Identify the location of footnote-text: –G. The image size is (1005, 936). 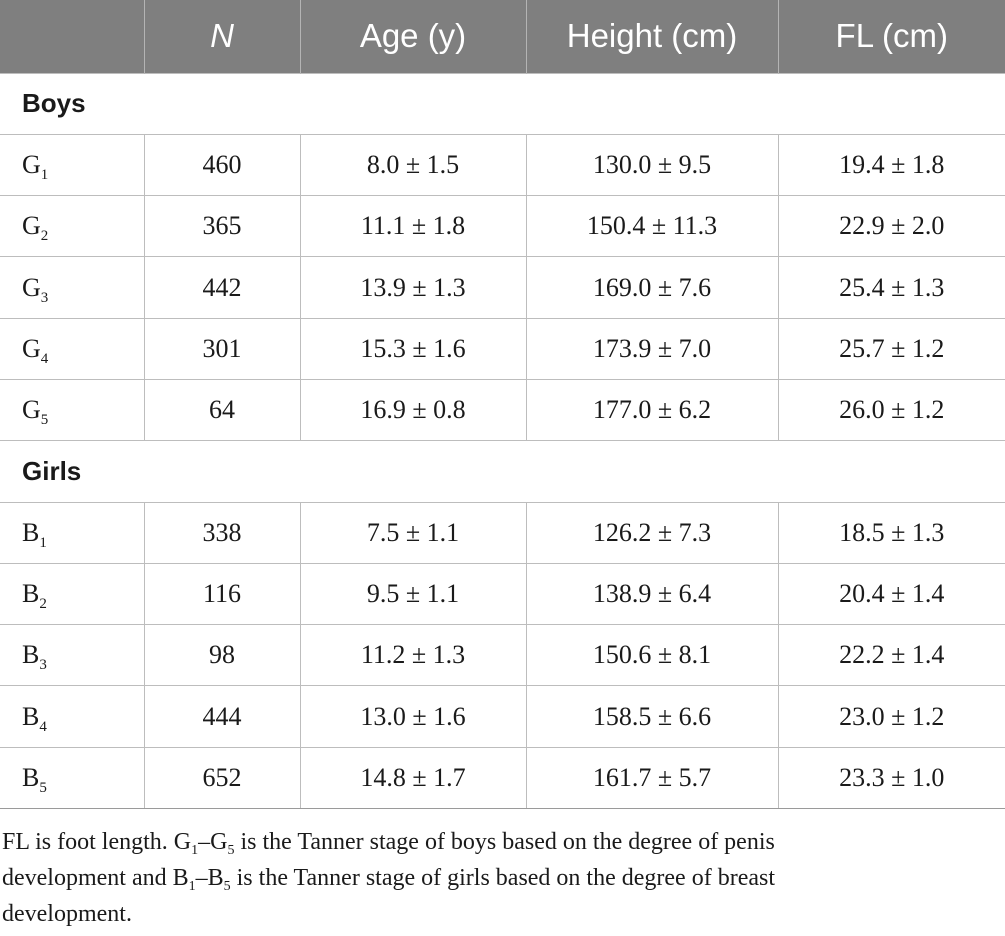
(213, 842).